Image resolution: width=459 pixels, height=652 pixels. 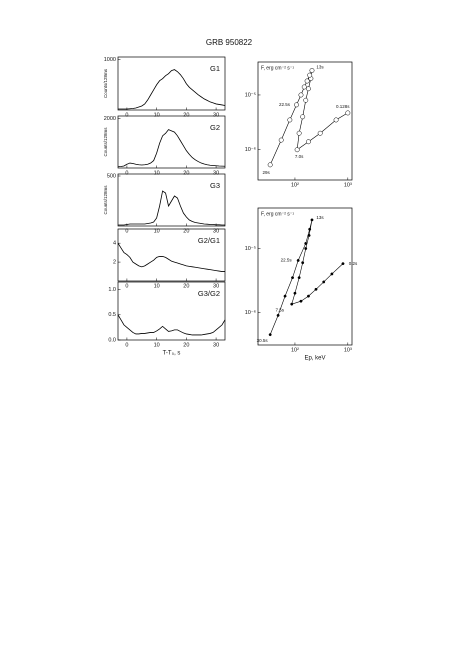 What do you see at coordinates (112, 290) in the screenshot?
I see `y-tick-label: 1.0` at bounding box center [112, 290].